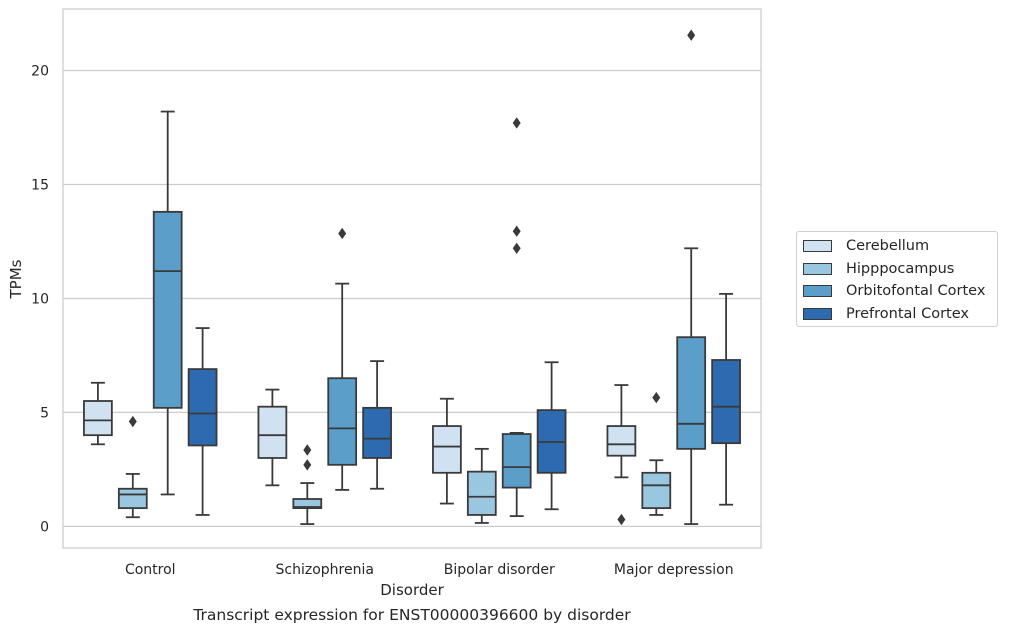 The width and height of the screenshot is (1009, 634). What do you see at coordinates (44, 527) in the screenshot?
I see `y-tick-label: 0` at bounding box center [44, 527].